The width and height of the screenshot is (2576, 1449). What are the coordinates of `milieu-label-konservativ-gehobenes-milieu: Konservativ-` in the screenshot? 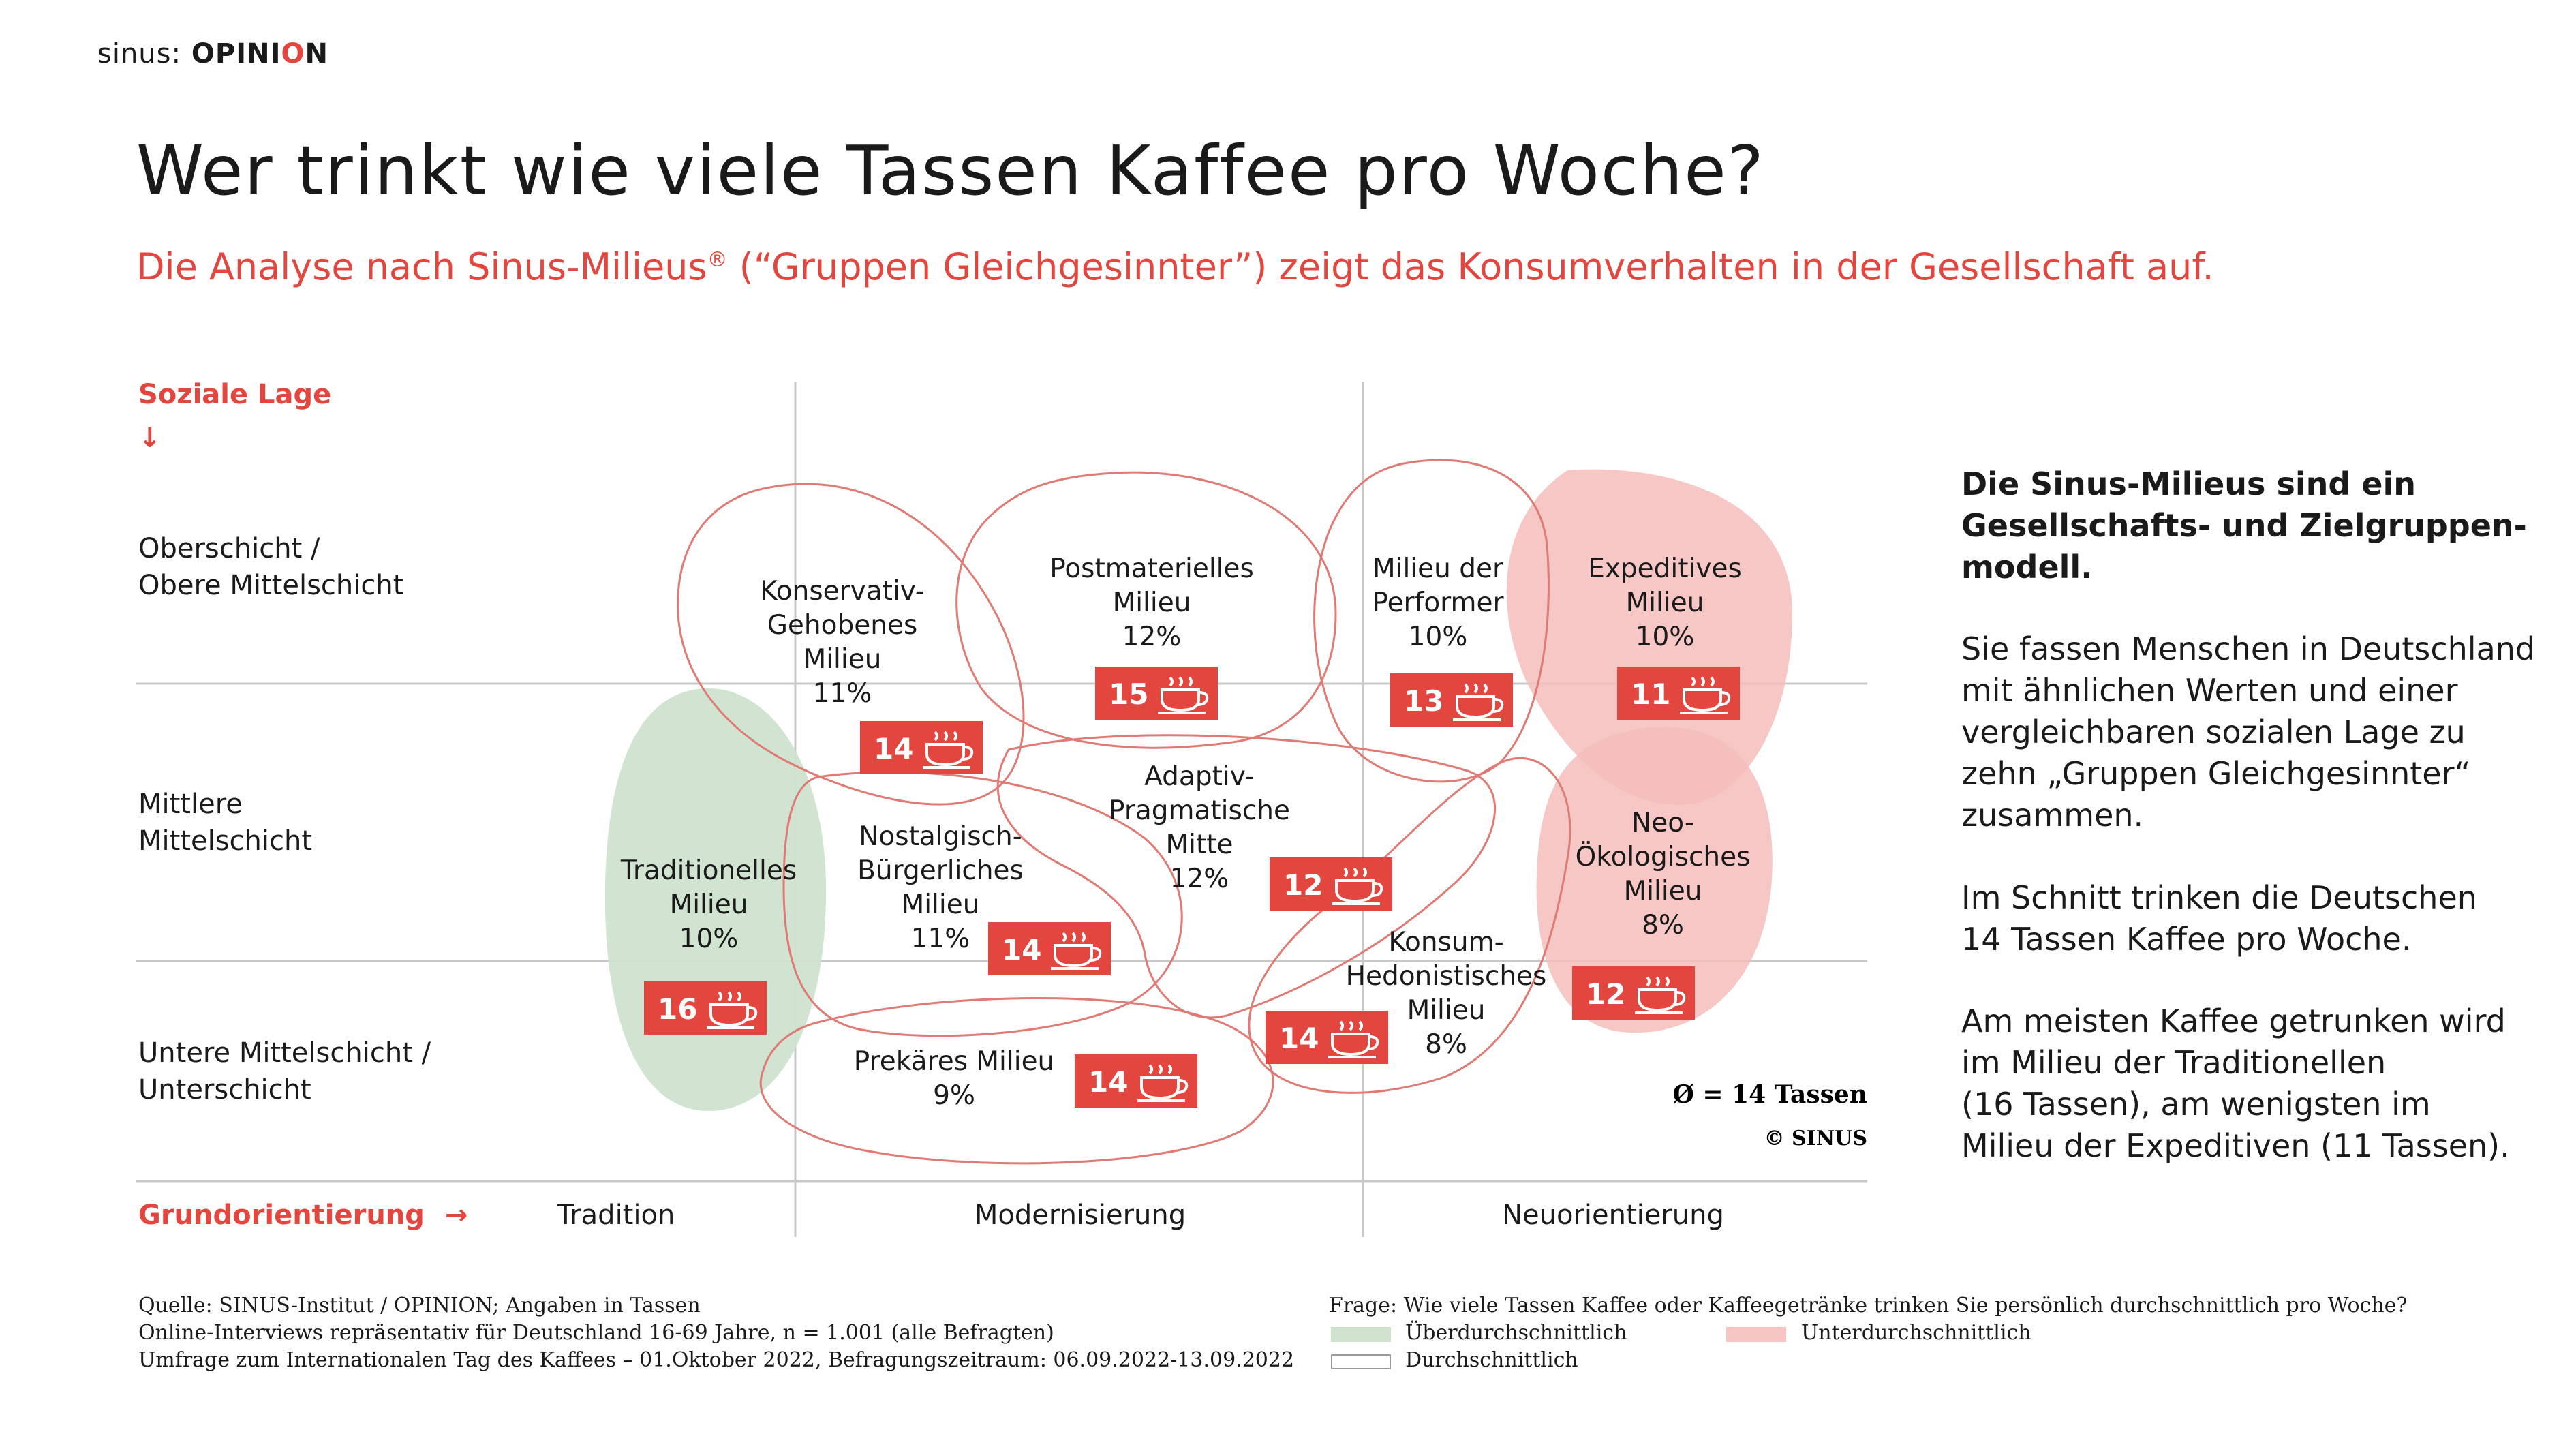 It's located at (842, 592).